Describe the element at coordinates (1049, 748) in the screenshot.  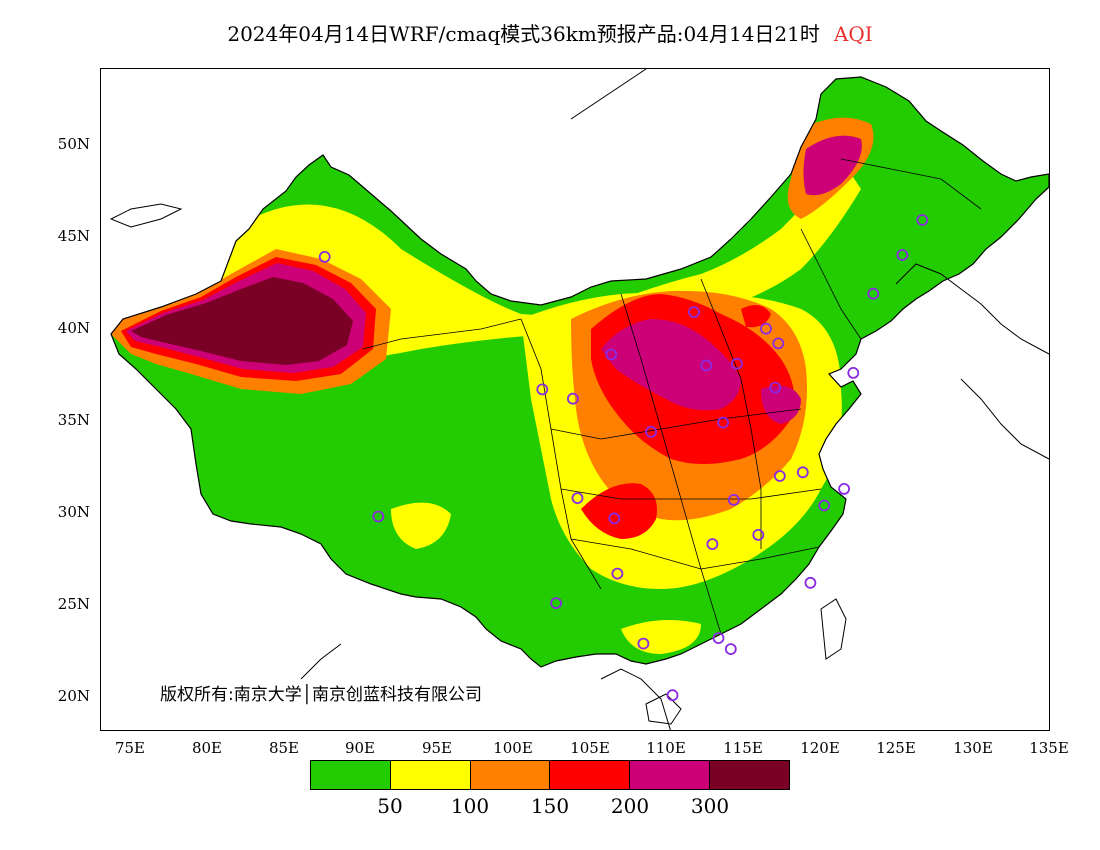
I see `lon-label: 135E` at that location.